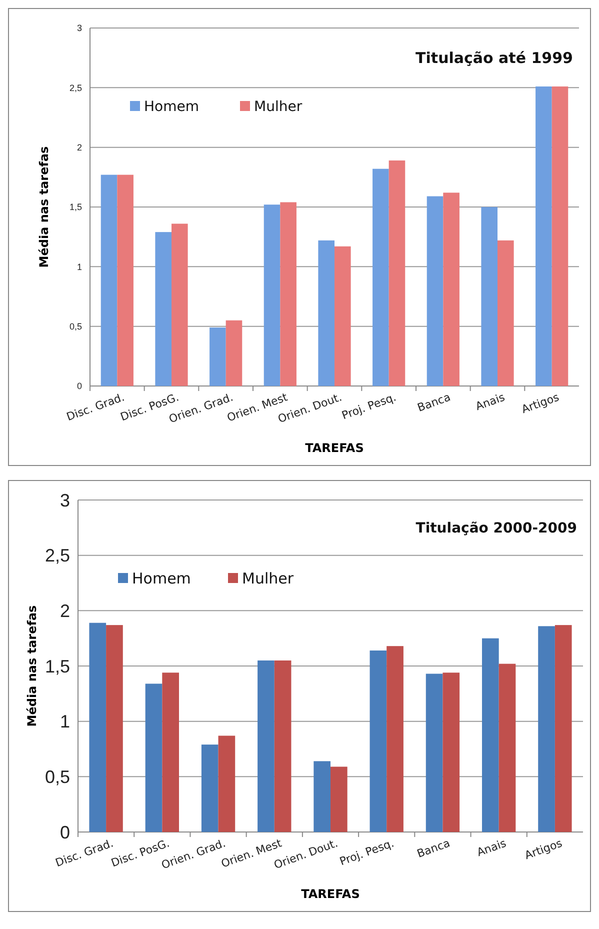  What do you see at coordinates (496, 528) in the screenshot?
I see `text: Titulação 2000-2009` at bounding box center [496, 528].